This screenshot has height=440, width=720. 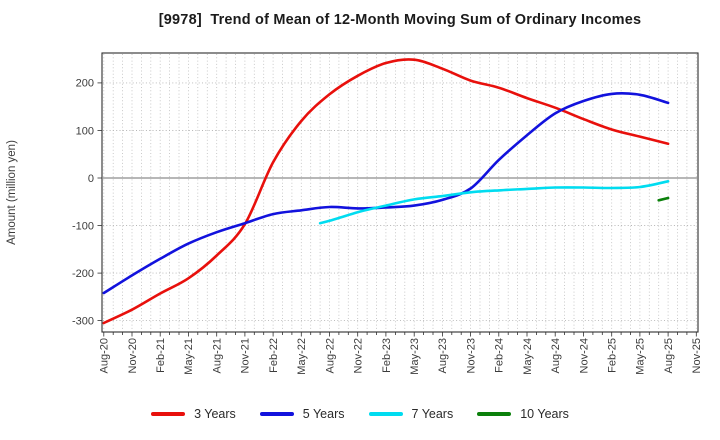 I want to click on svg-text: Nov-23, so click(x=471, y=355).